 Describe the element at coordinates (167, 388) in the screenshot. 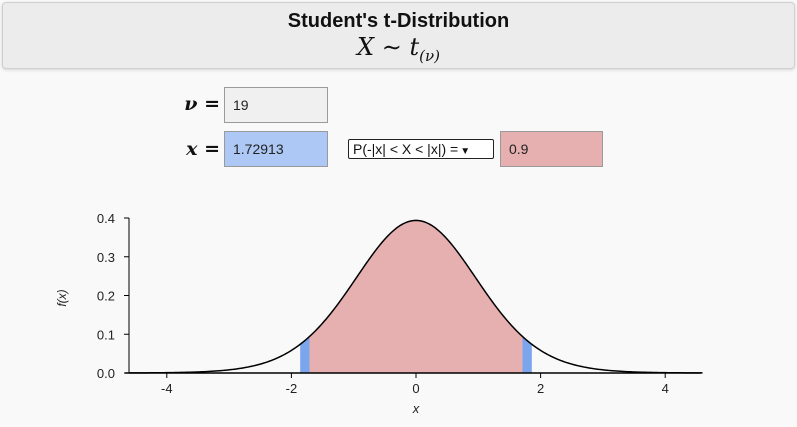

I see `x-tick-label: -4` at that location.